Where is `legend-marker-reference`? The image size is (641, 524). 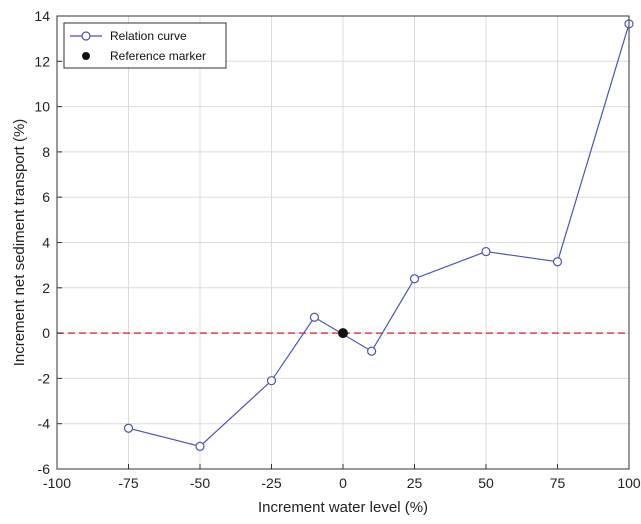 legend-marker-reference is located at coordinates (86, 56).